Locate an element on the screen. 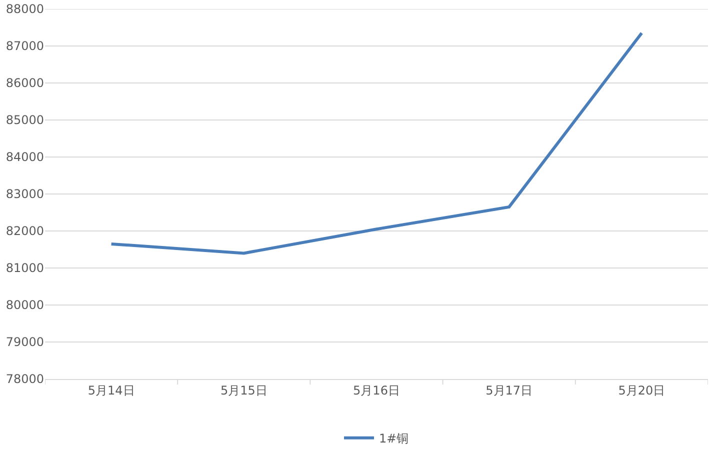  y-tick-label: 78000 is located at coordinates (25, 379).